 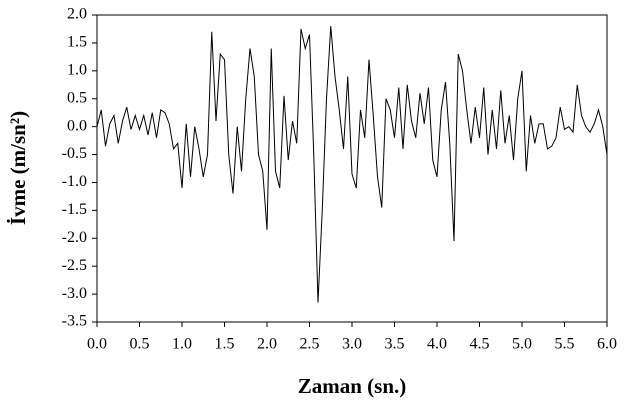 What do you see at coordinates (480, 344) in the screenshot?
I see `x-tick-label: 4.5` at bounding box center [480, 344].